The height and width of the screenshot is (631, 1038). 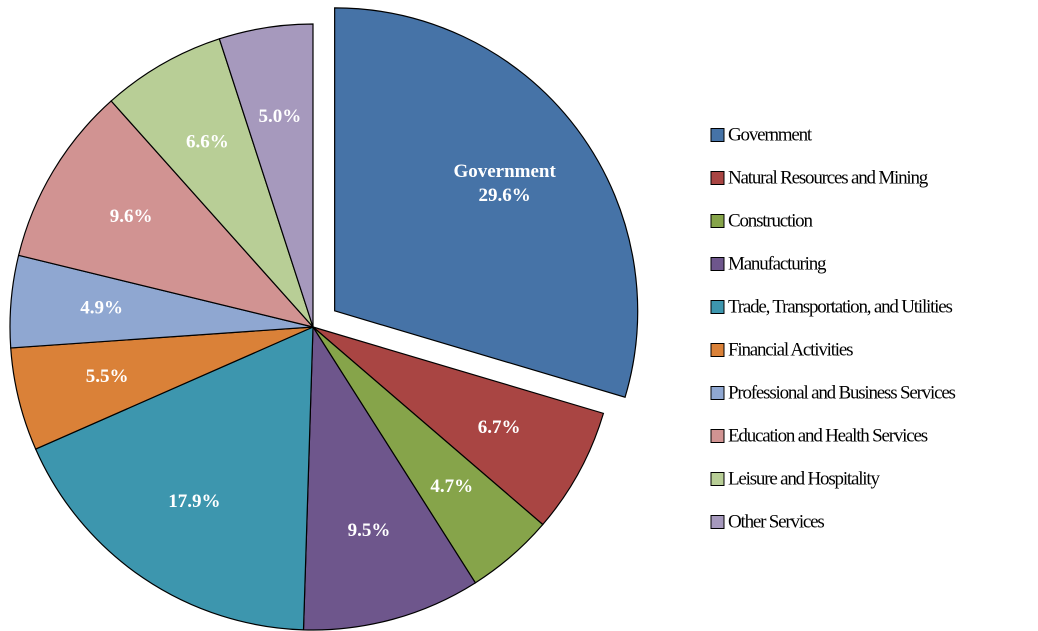 I want to click on legend-label: Other Services, so click(x=776, y=521).